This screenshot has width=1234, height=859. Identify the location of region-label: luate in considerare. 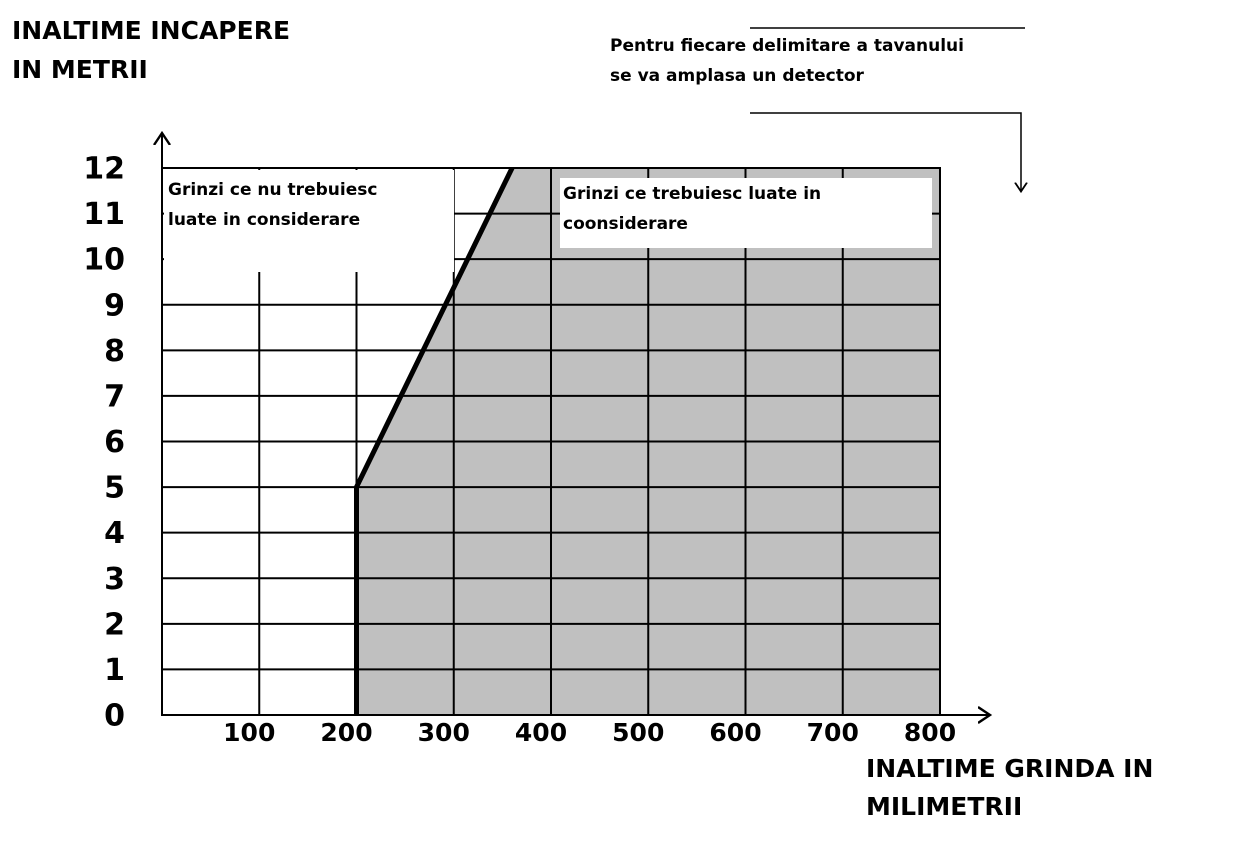
(264, 220).